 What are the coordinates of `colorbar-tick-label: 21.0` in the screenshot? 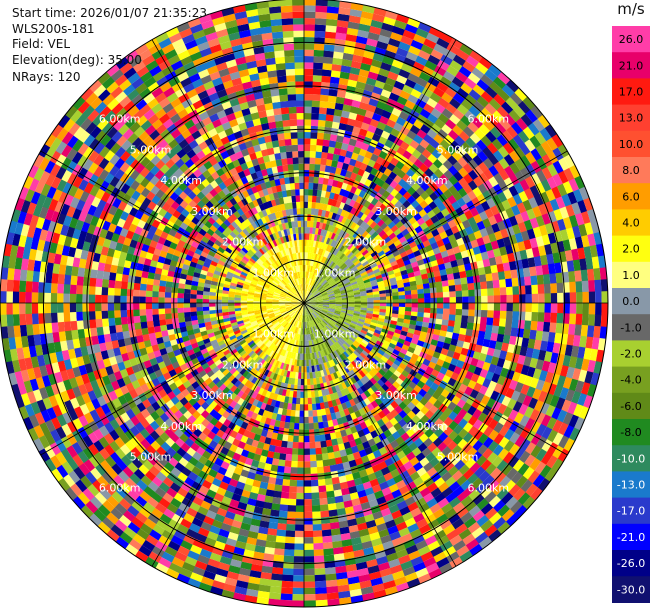 It's located at (631, 65).